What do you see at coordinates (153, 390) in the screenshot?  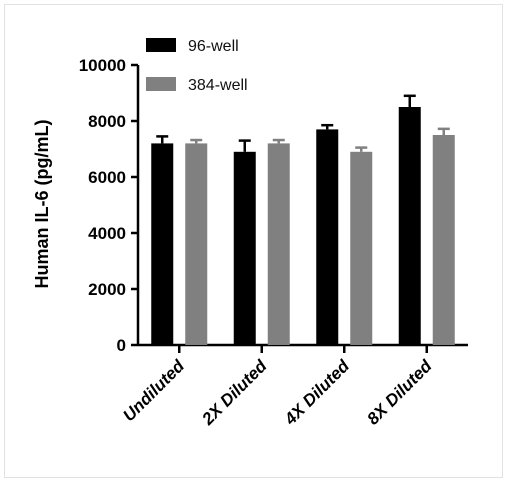 I see `x-tick-label: Undiluted` at bounding box center [153, 390].